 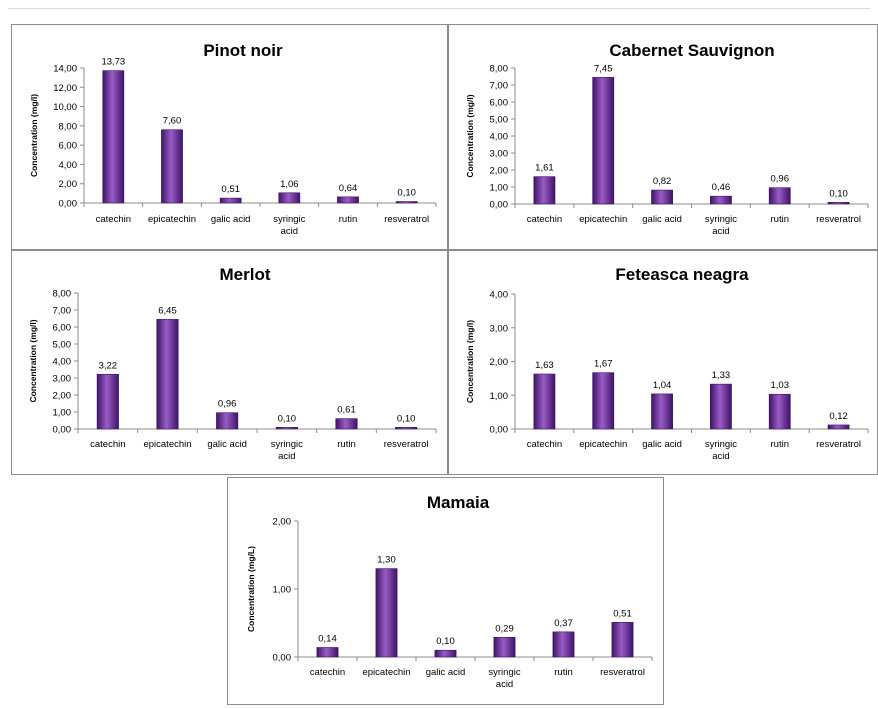 What do you see at coordinates (62, 413) in the screenshot?
I see `y-tick-label-merlot: 1,00` at bounding box center [62, 413].